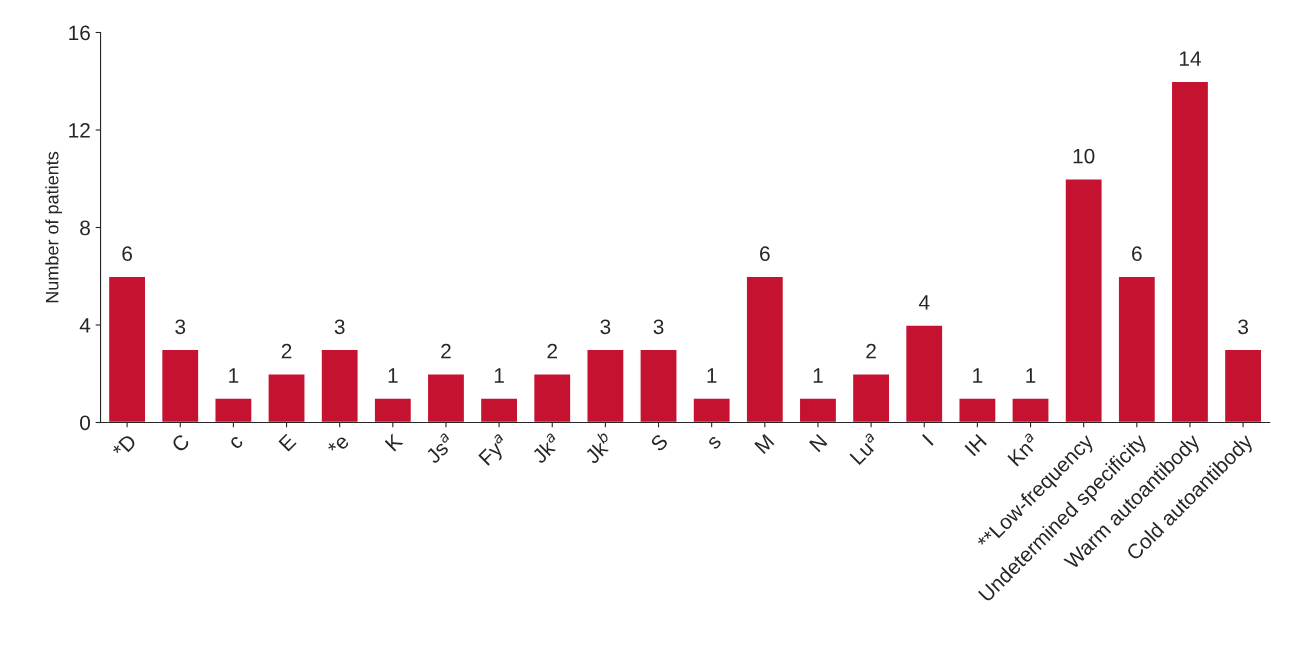 The height and width of the screenshot is (650, 1289). Describe the element at coordinates (287, 442) in the screenshot. I see `x-tick-label: E` at that location.